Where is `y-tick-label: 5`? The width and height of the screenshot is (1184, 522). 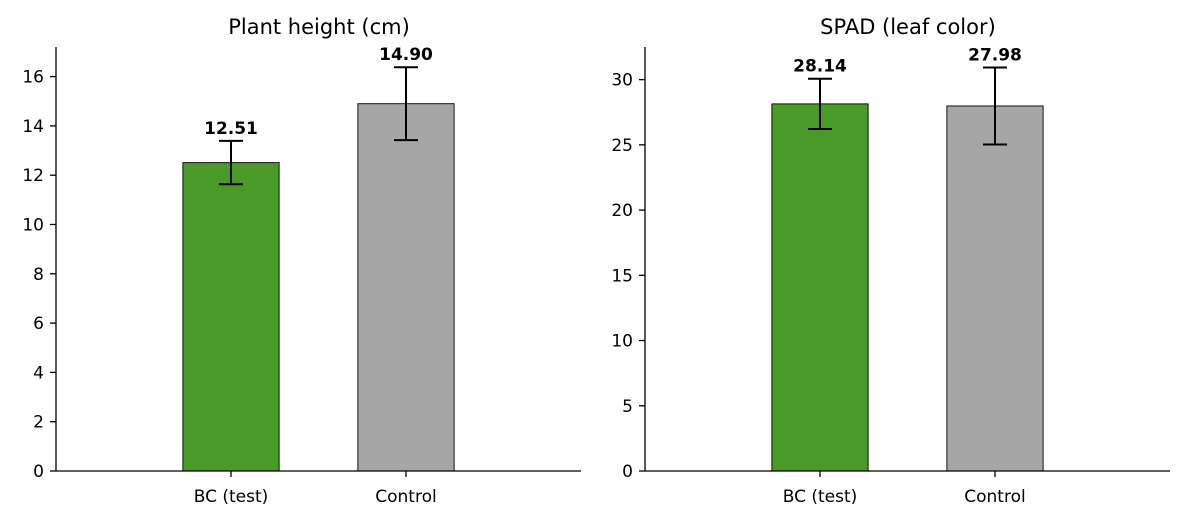 y-tick-label: 5 is located at coordinates (627, 407).